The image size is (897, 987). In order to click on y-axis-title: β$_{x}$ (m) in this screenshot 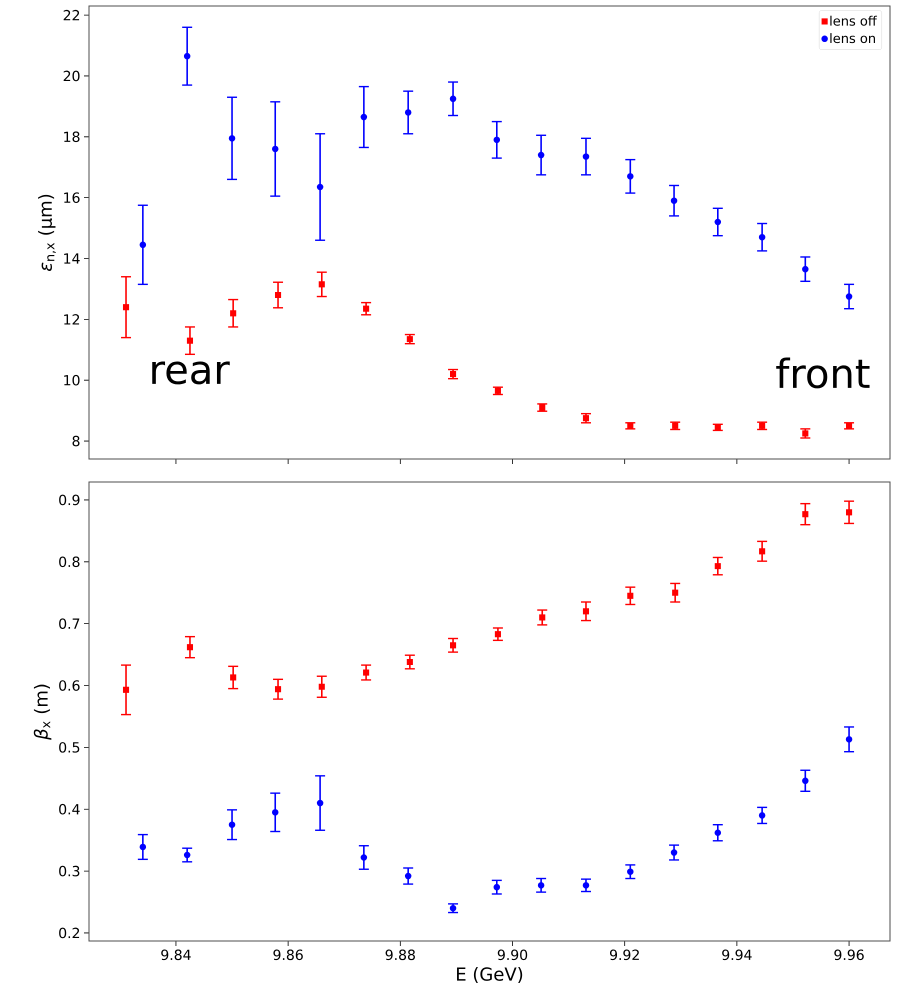, I will do `click(43, 712)`.